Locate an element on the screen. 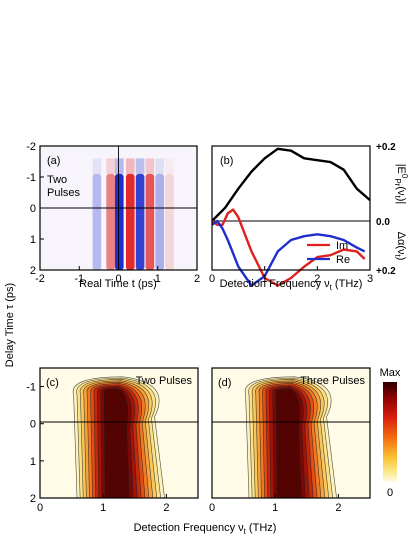 The image size is (415, 537). panel-d-label: (d) is located at coordinates (224, 383).